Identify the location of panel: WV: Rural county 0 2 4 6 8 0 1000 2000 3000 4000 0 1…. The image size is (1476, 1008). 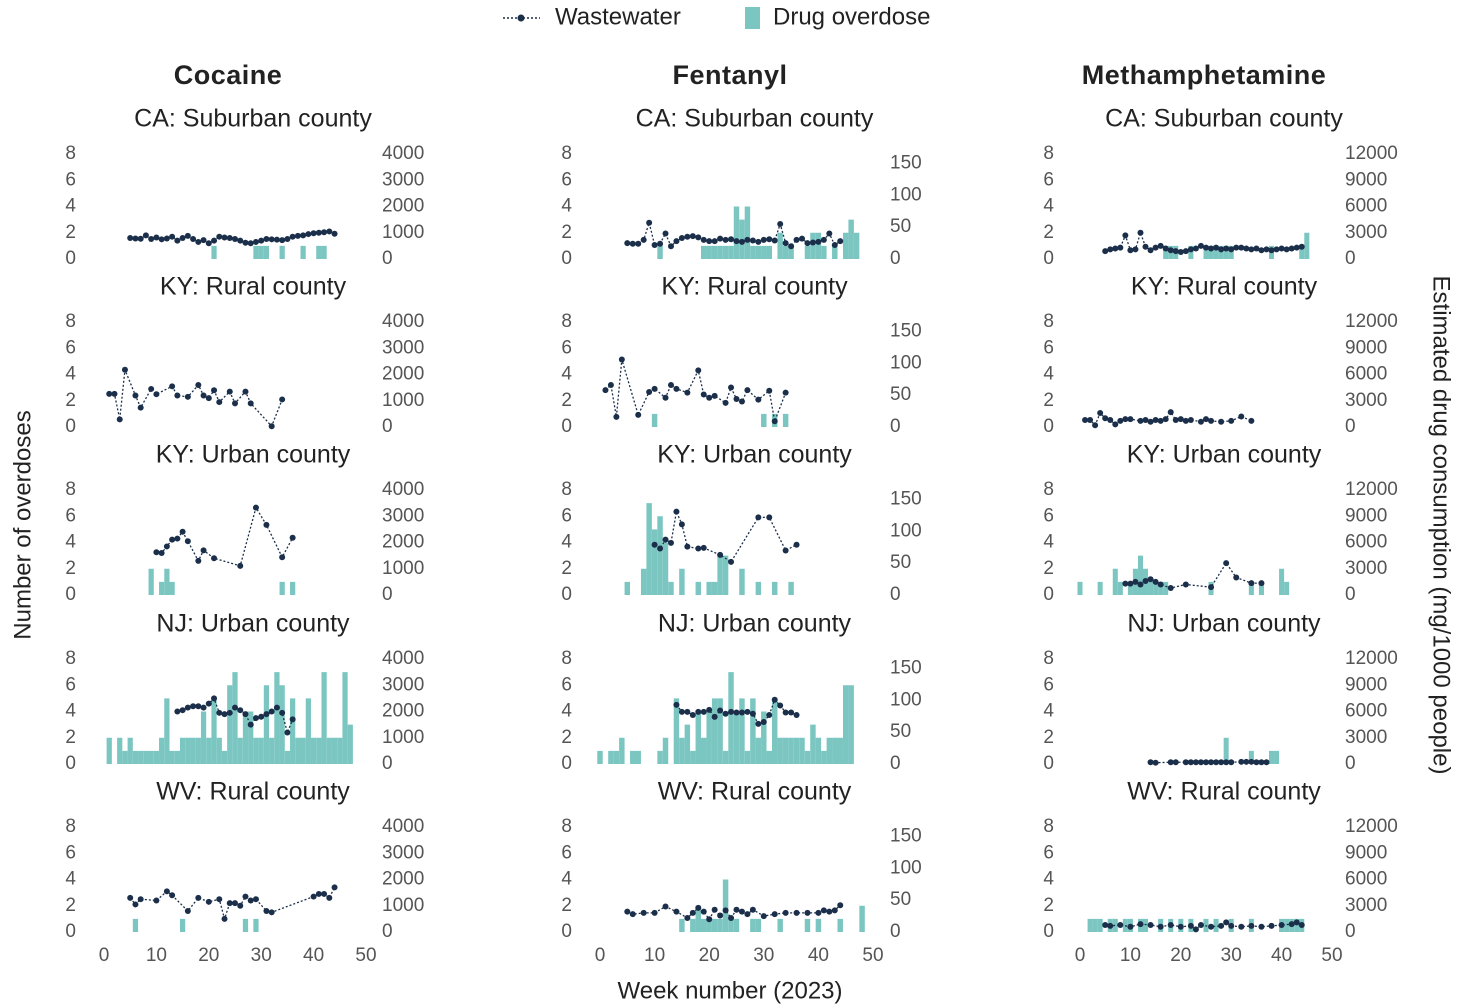
(244, 872).